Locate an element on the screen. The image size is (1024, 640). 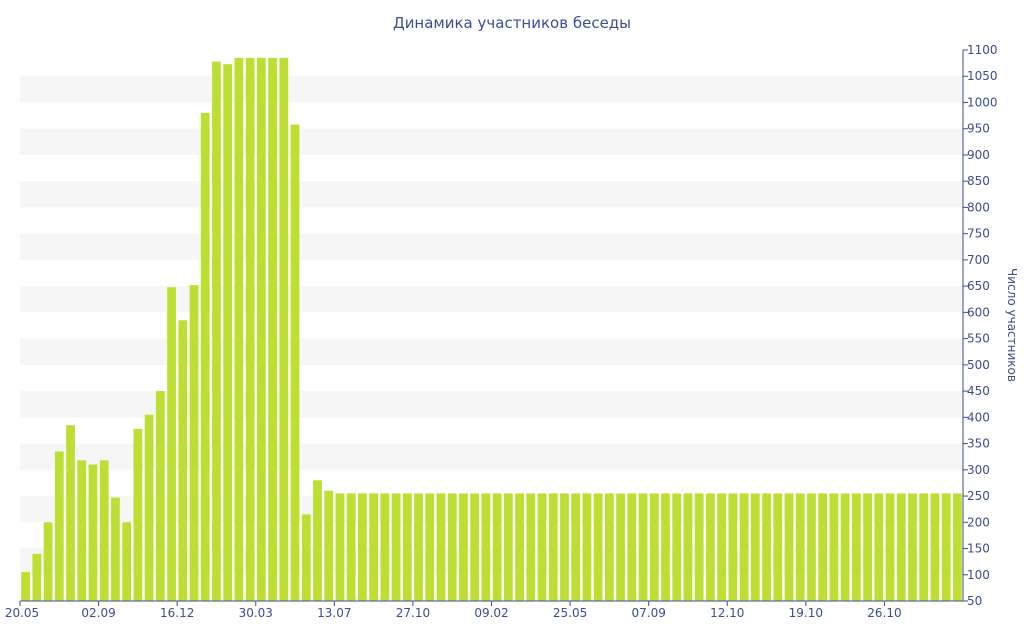
y-tick-label: 1100 is located at coordinates (982, 50).